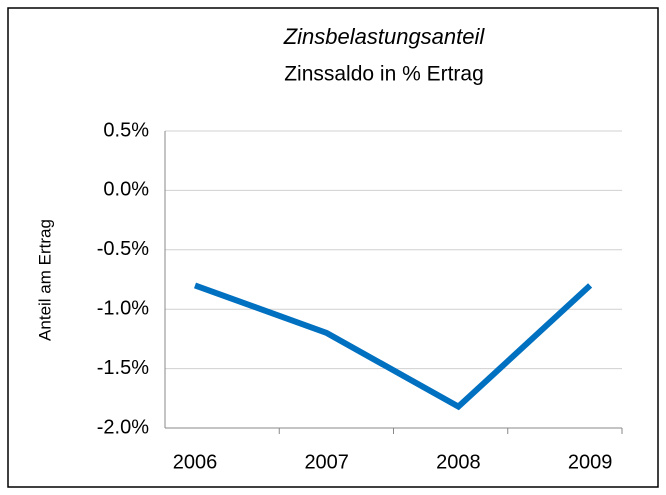  What do you see at coordinates (195, 462) in the screenshot?
I see `x-tick-label: 2006` at bounding box center [195, 462].